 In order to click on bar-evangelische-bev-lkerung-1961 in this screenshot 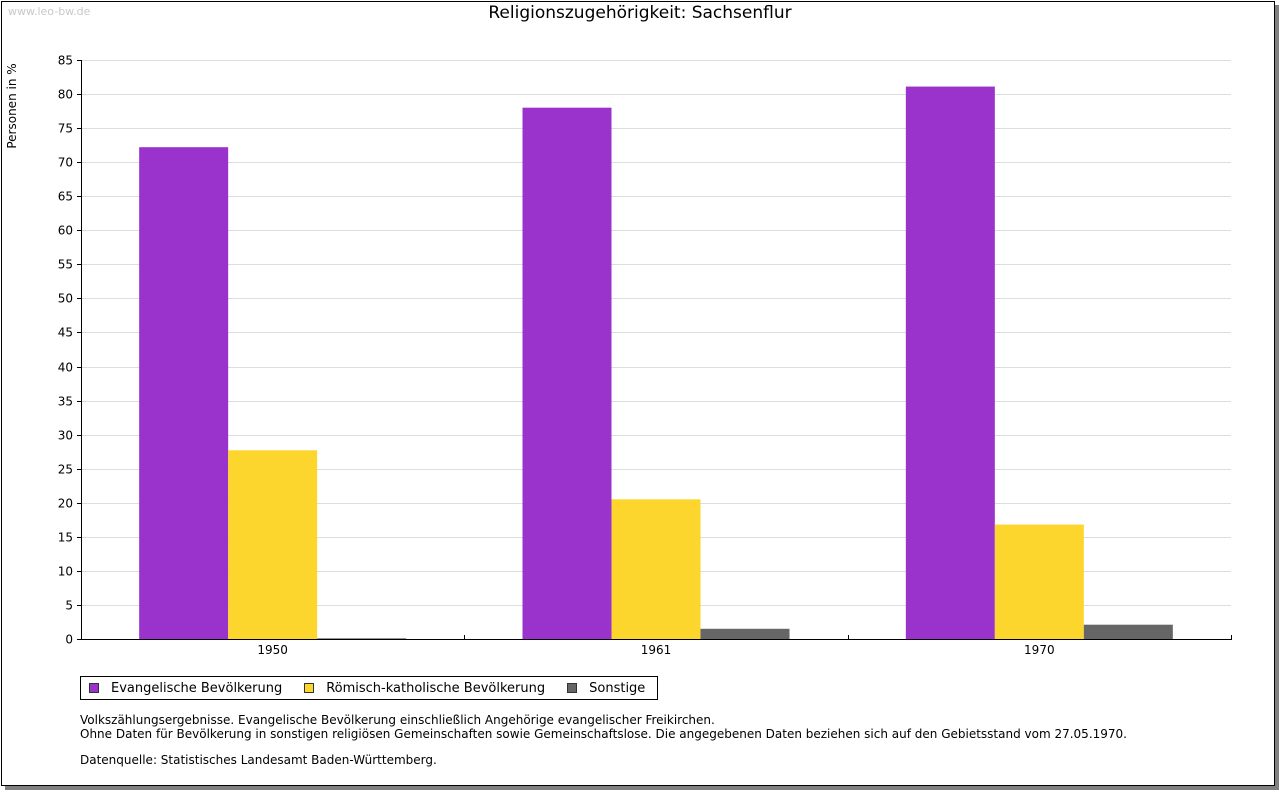, I will do `click(567, 373)`.